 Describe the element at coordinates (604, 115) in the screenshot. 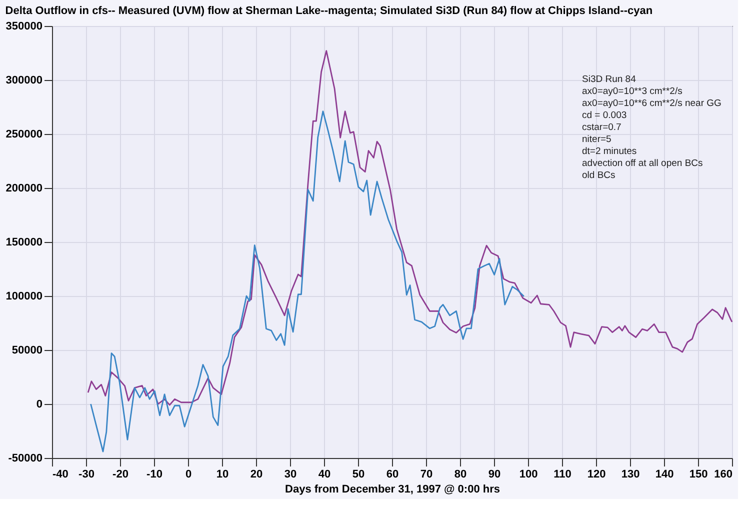

I see `annotation: cd = 0.003` at that location.